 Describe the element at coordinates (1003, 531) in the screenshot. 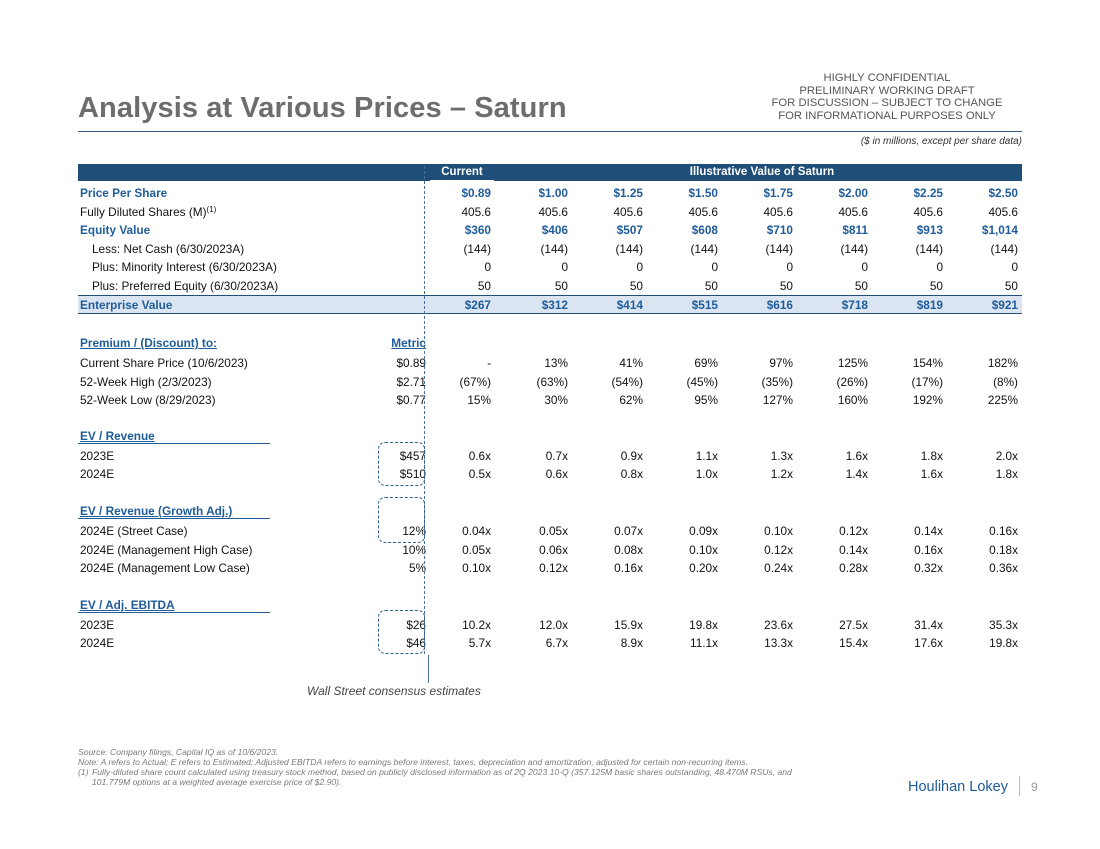

I see `table-cell: 0.16x` at that location.